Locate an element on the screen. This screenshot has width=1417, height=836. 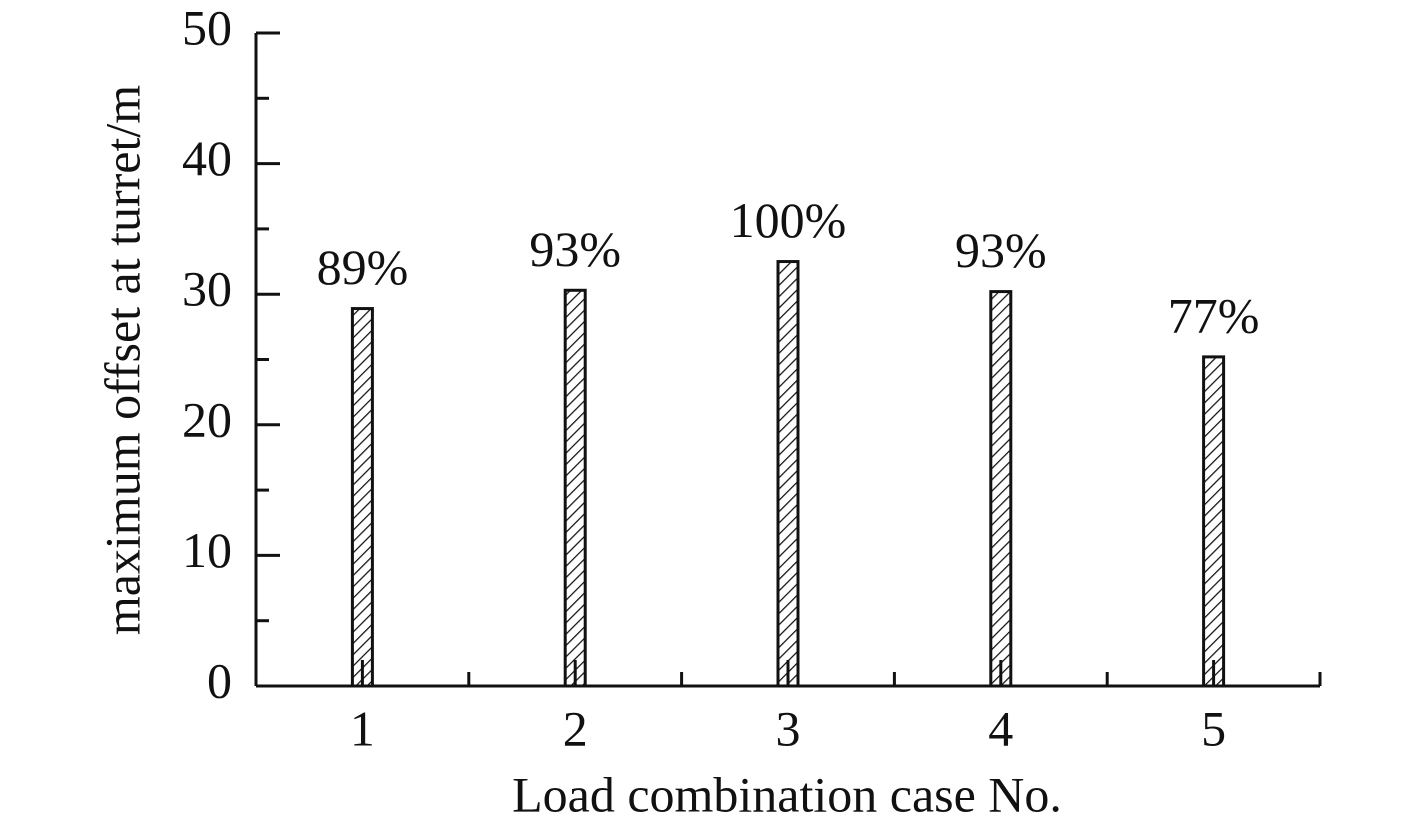
y-axis-label: maximum offset at turret/m is located at coordinates (122, 360).